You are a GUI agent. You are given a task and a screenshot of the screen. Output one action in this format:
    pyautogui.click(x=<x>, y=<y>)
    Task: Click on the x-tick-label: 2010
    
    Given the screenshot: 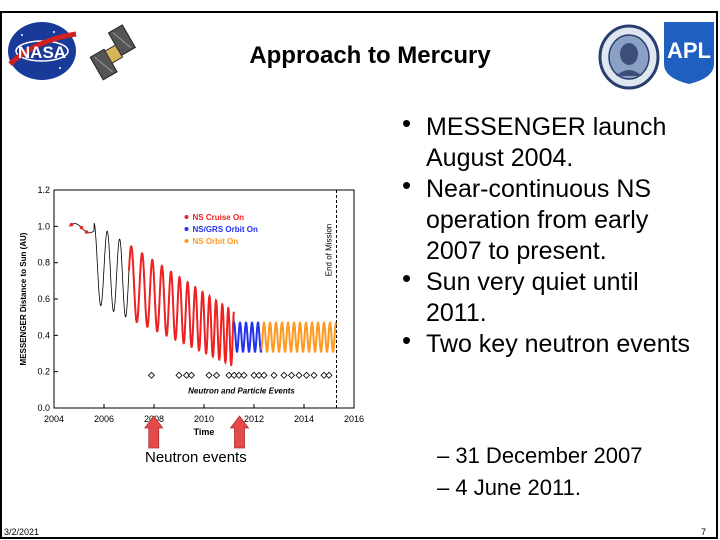 What is the action you would take?
    pyautogui.click(x=204, y=419)
    